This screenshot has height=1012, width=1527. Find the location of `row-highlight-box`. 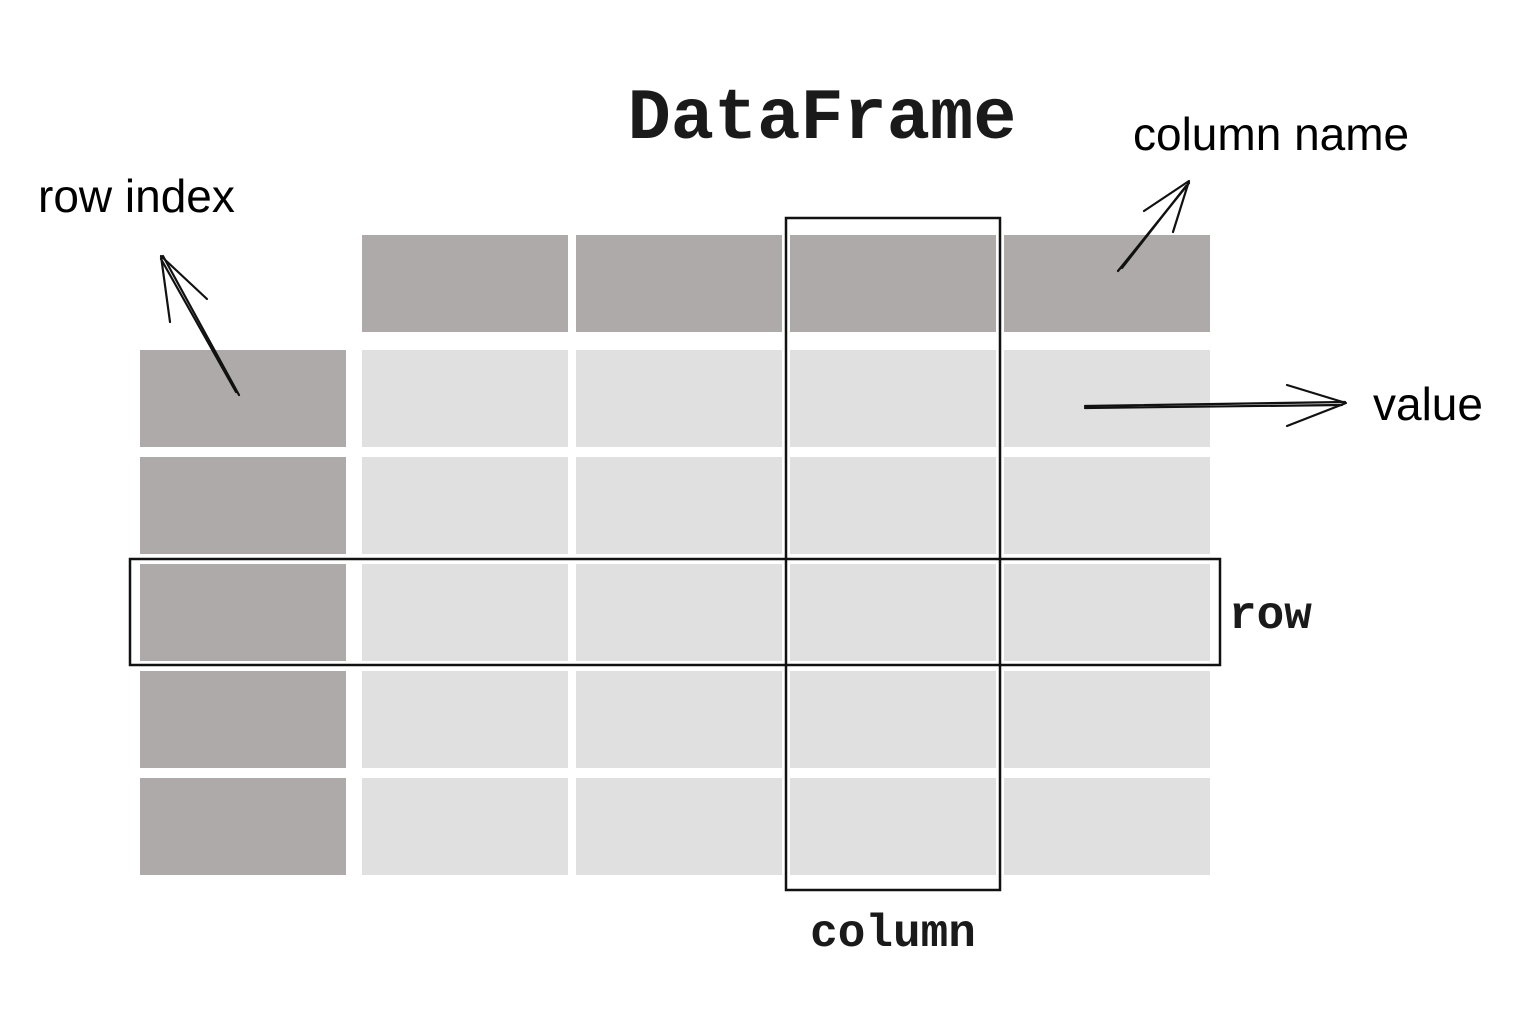

row-highlight-box is located at coordinates (675, 612).